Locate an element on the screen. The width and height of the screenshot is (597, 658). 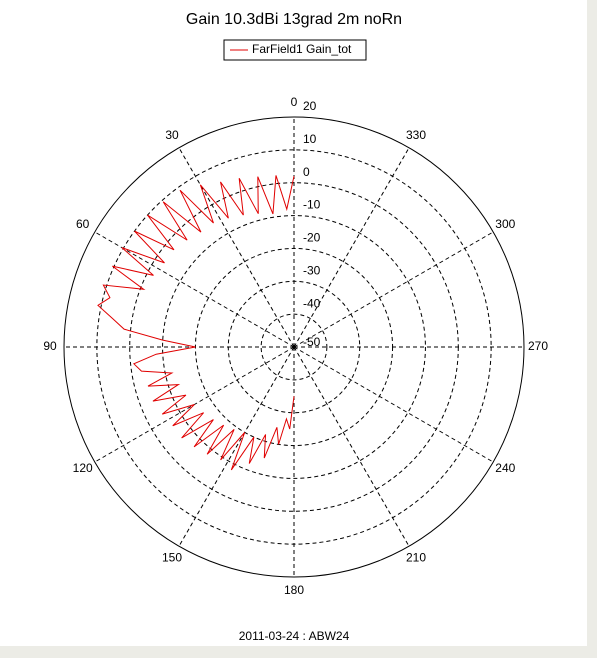
theta-tick-label: 180 is located at coordinates (294, 590).